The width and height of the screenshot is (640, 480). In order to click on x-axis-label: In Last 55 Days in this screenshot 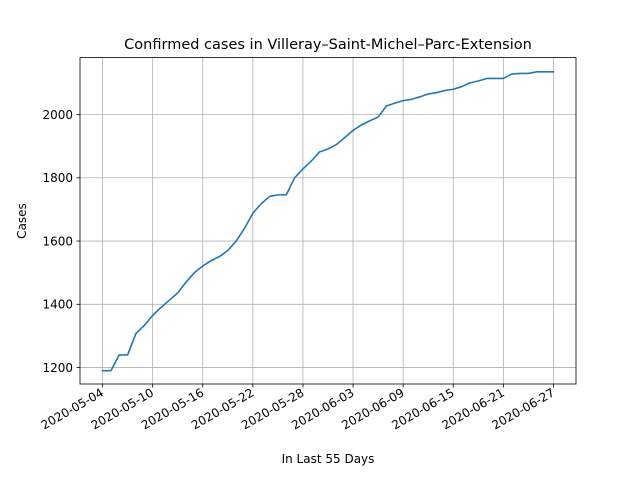, I will do `click(328, 459)`.